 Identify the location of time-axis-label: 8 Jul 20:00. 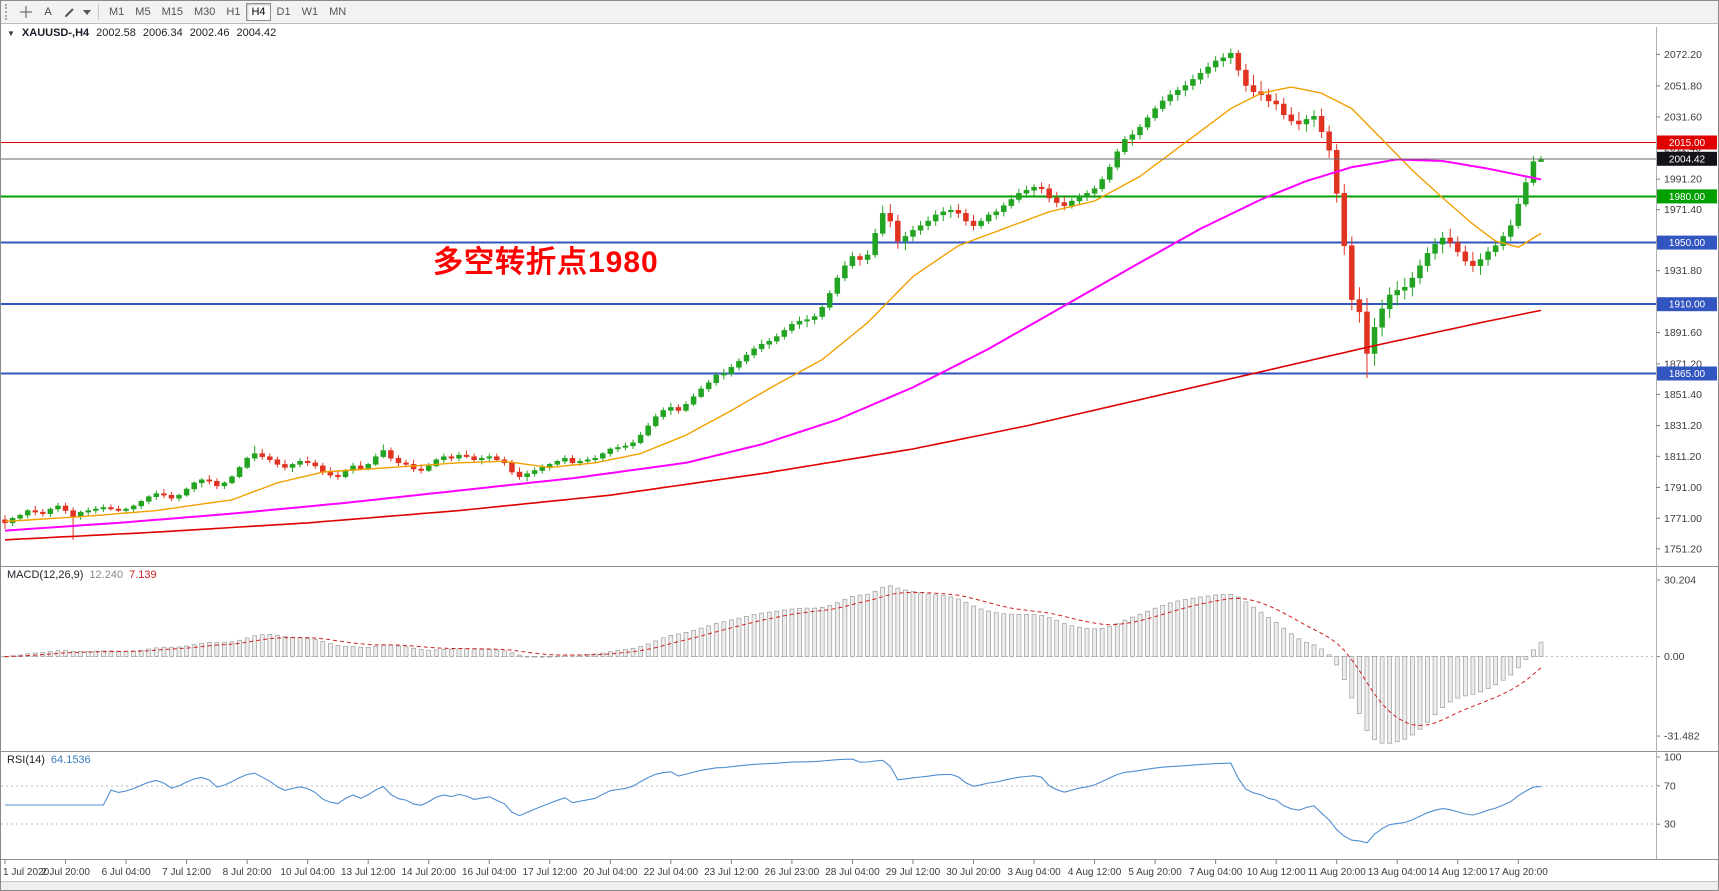
(247, 872).